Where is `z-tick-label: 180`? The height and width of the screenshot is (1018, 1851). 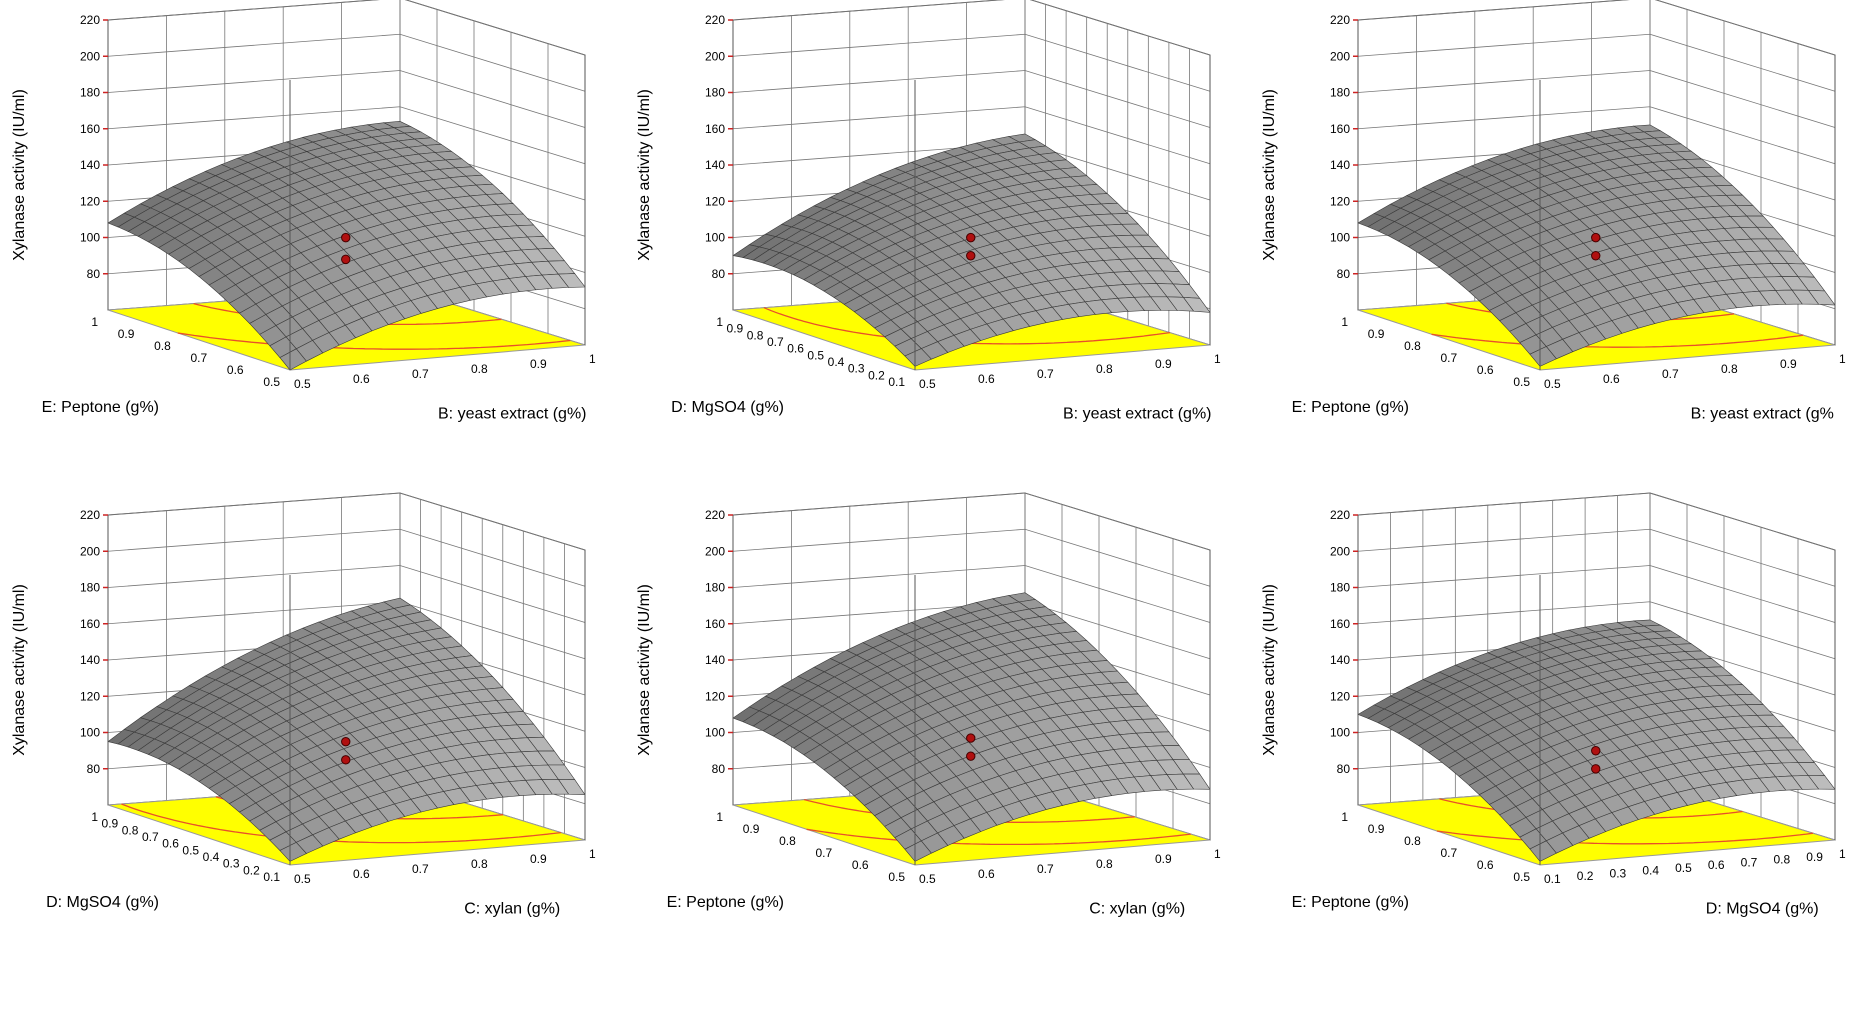
z-tick-label: 180 is located at coordinates (1340, 93).